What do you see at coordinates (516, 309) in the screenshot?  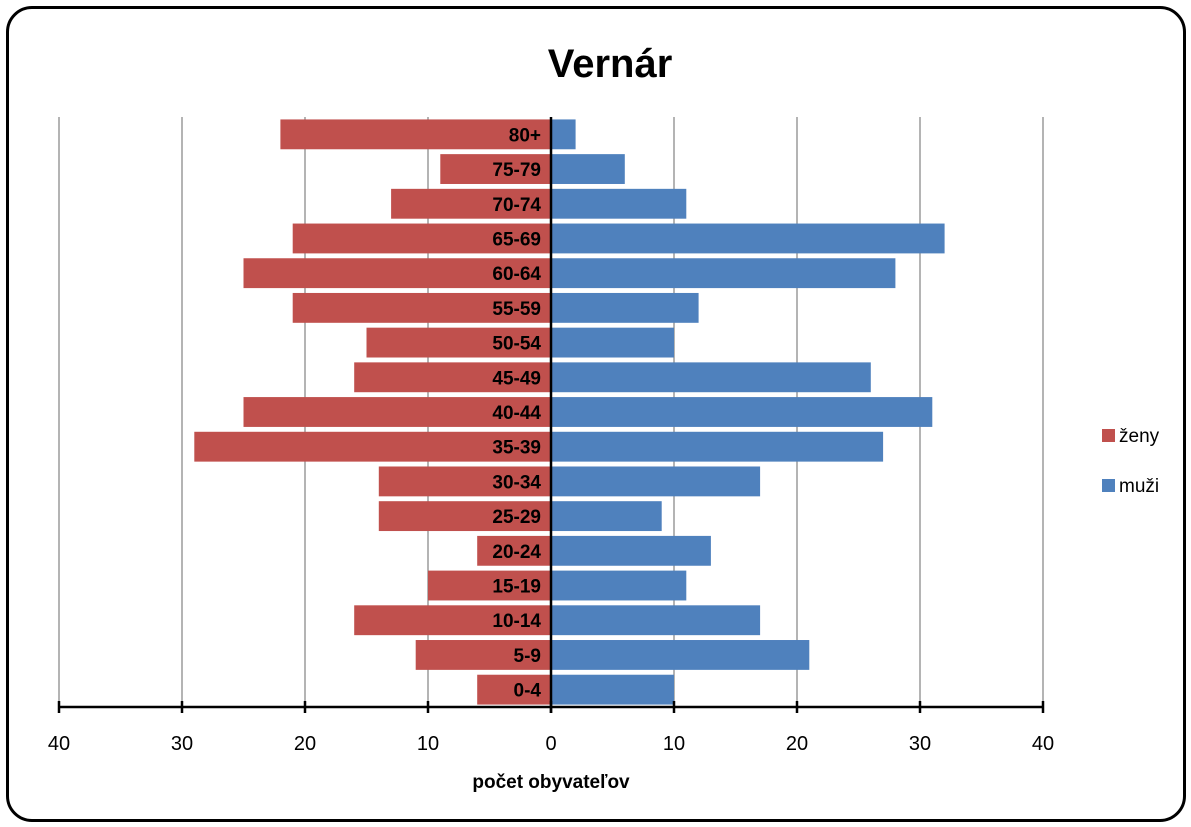 I see `category-label: 55-59` at bounding box center [516, 309].